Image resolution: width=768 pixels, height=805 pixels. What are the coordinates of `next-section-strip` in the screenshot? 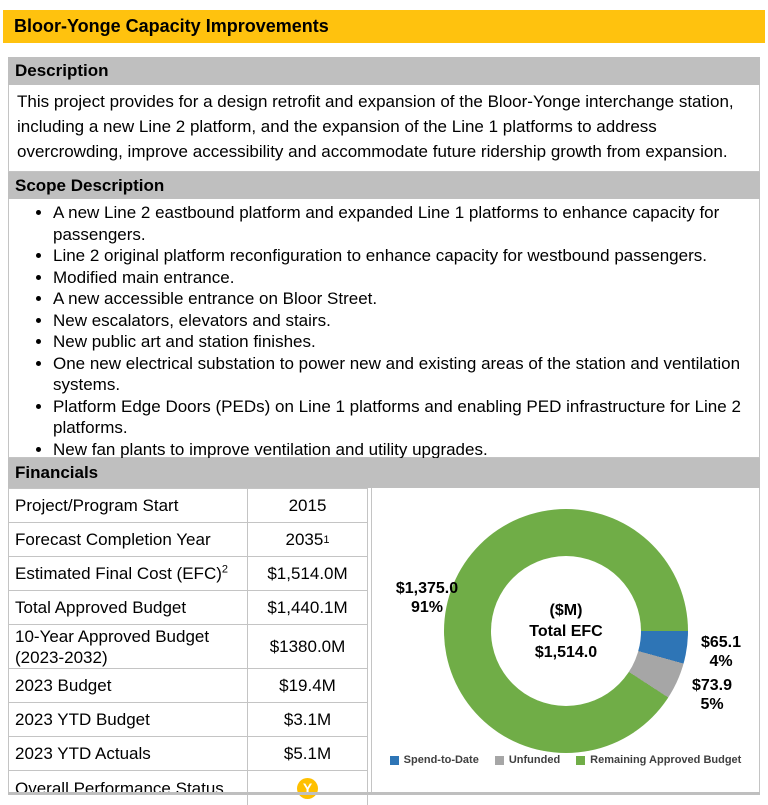 It's located at (384, 793).